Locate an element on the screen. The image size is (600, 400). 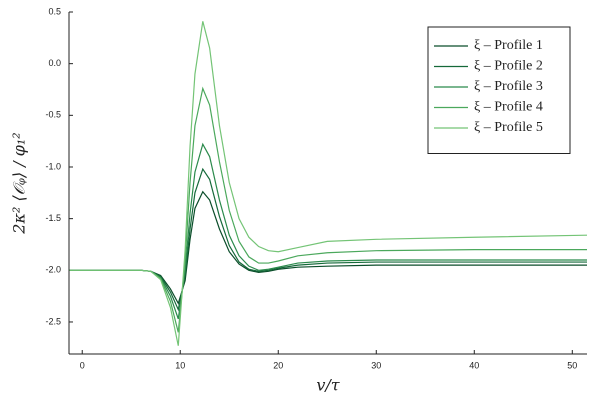
legend-label: ξ – Profile 2 is located at coordinates (508, 66).